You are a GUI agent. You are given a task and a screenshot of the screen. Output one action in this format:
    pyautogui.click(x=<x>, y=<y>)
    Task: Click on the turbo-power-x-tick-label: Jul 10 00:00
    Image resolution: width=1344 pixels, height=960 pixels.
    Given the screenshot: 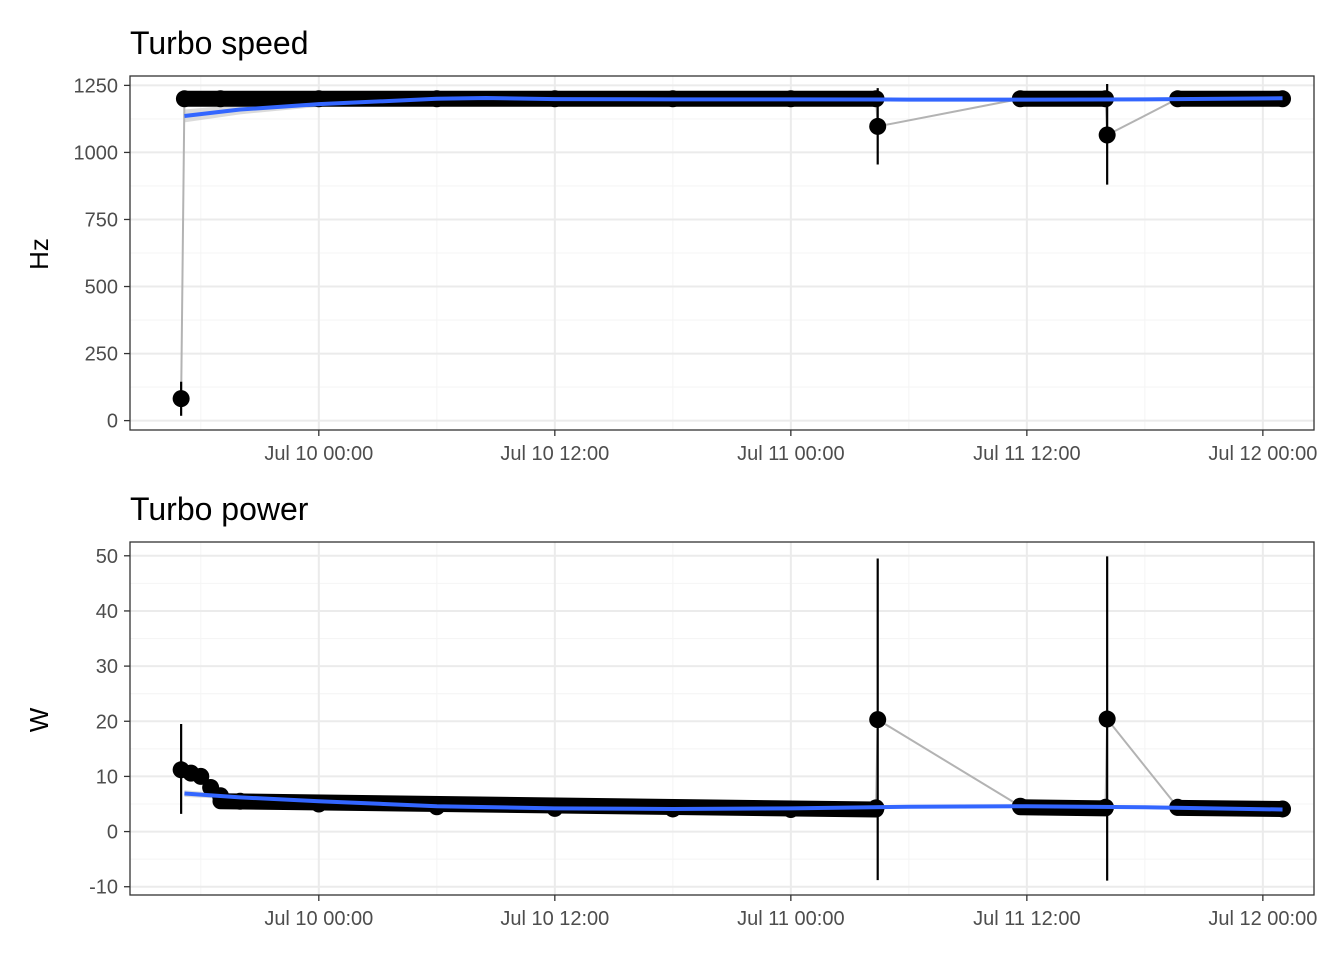 What is the action you would take?
    pyautogui.click(x=318, y=919)
    